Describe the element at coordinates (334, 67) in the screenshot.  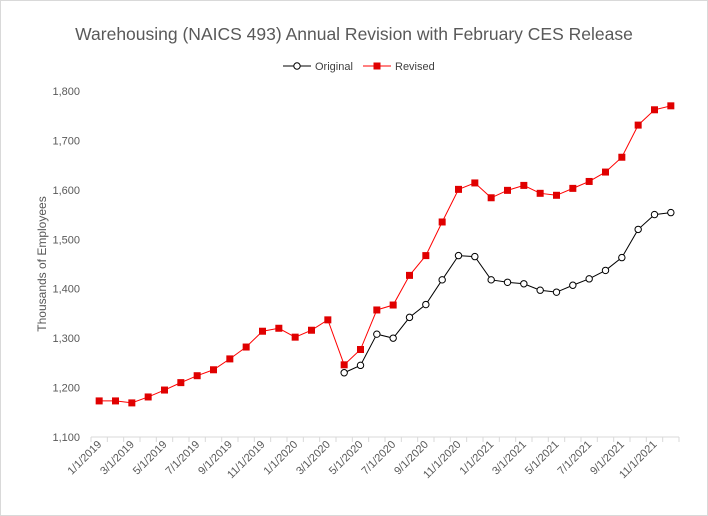
I see `original-legend-label: Original` at that location.